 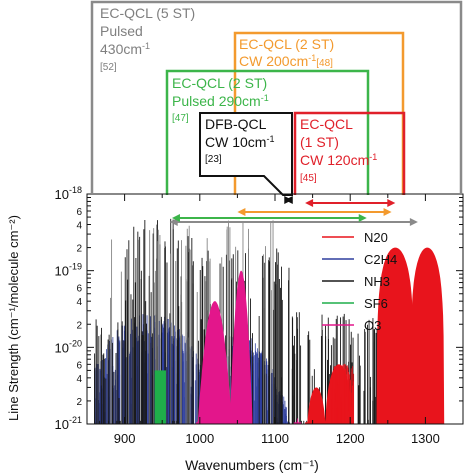 I want to click on x-tick-label: 1300, so click(x=425, y=438).